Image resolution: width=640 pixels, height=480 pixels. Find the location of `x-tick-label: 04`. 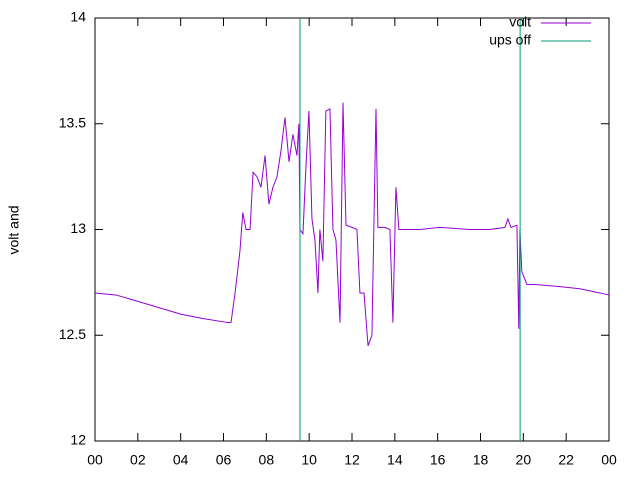

x-tick-label: 04 is located at coordinates (181, 460).